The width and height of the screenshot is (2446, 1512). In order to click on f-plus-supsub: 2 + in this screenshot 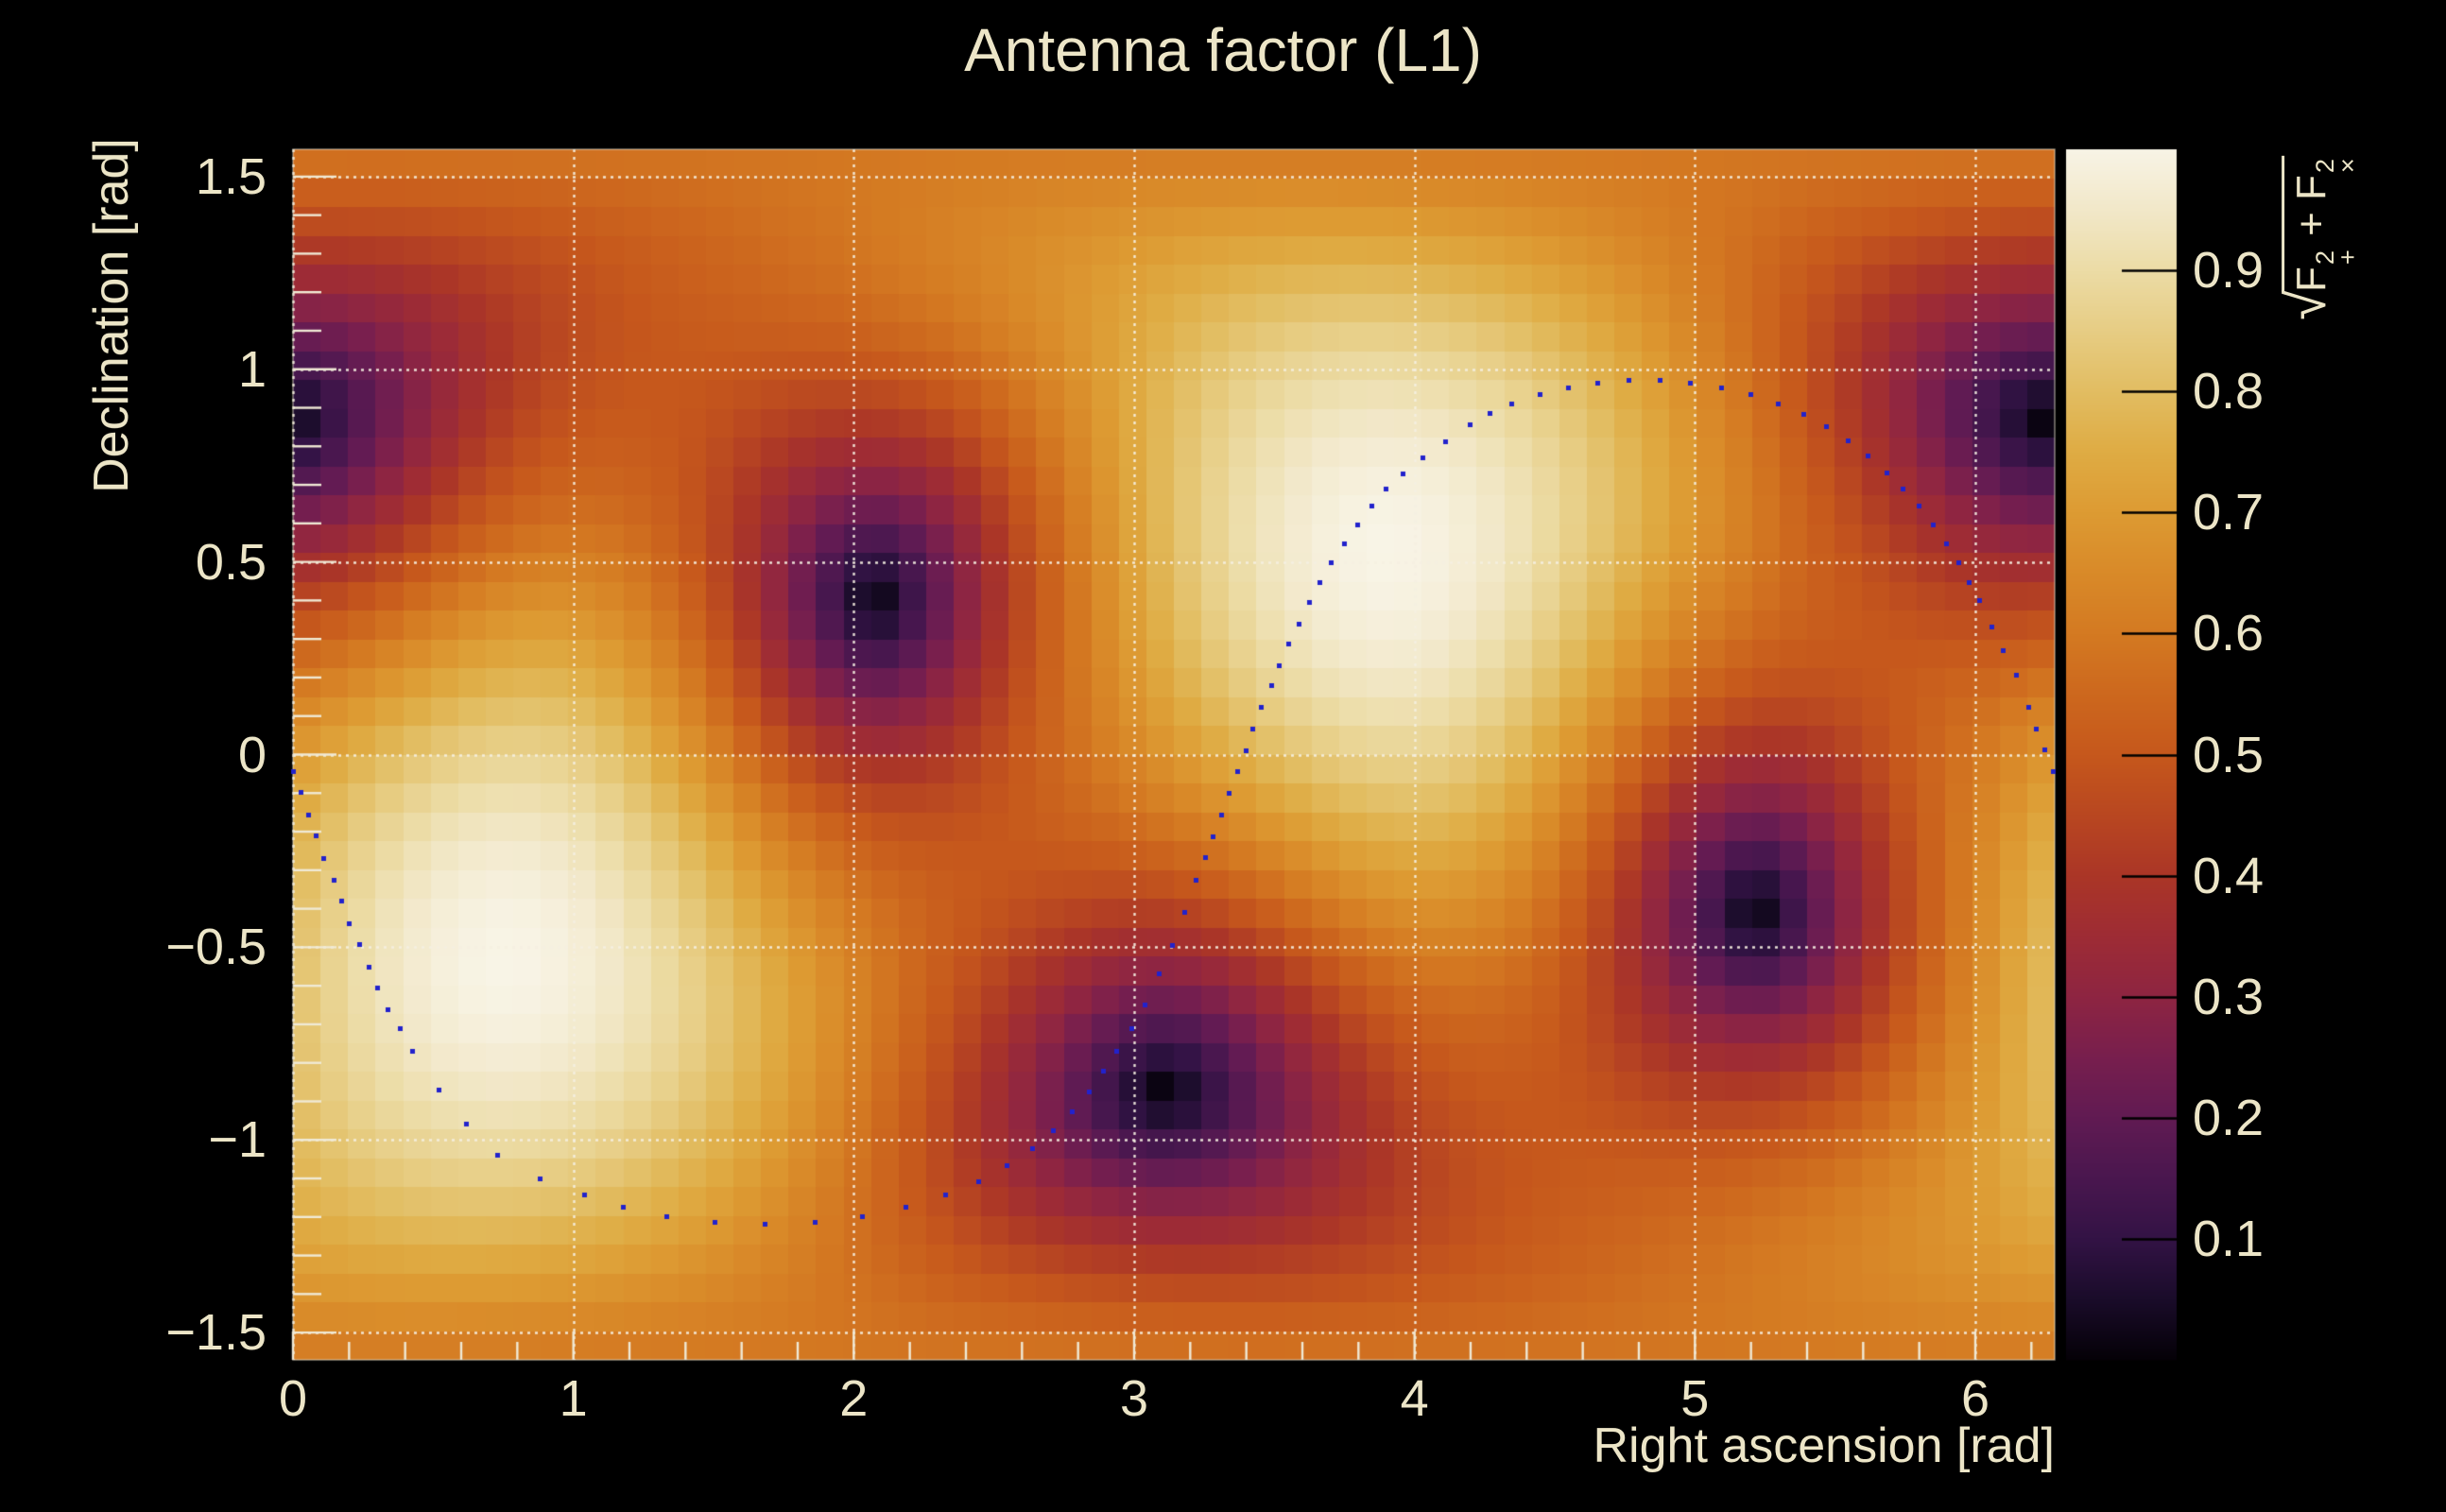, I will do `click(2336, 257)`.